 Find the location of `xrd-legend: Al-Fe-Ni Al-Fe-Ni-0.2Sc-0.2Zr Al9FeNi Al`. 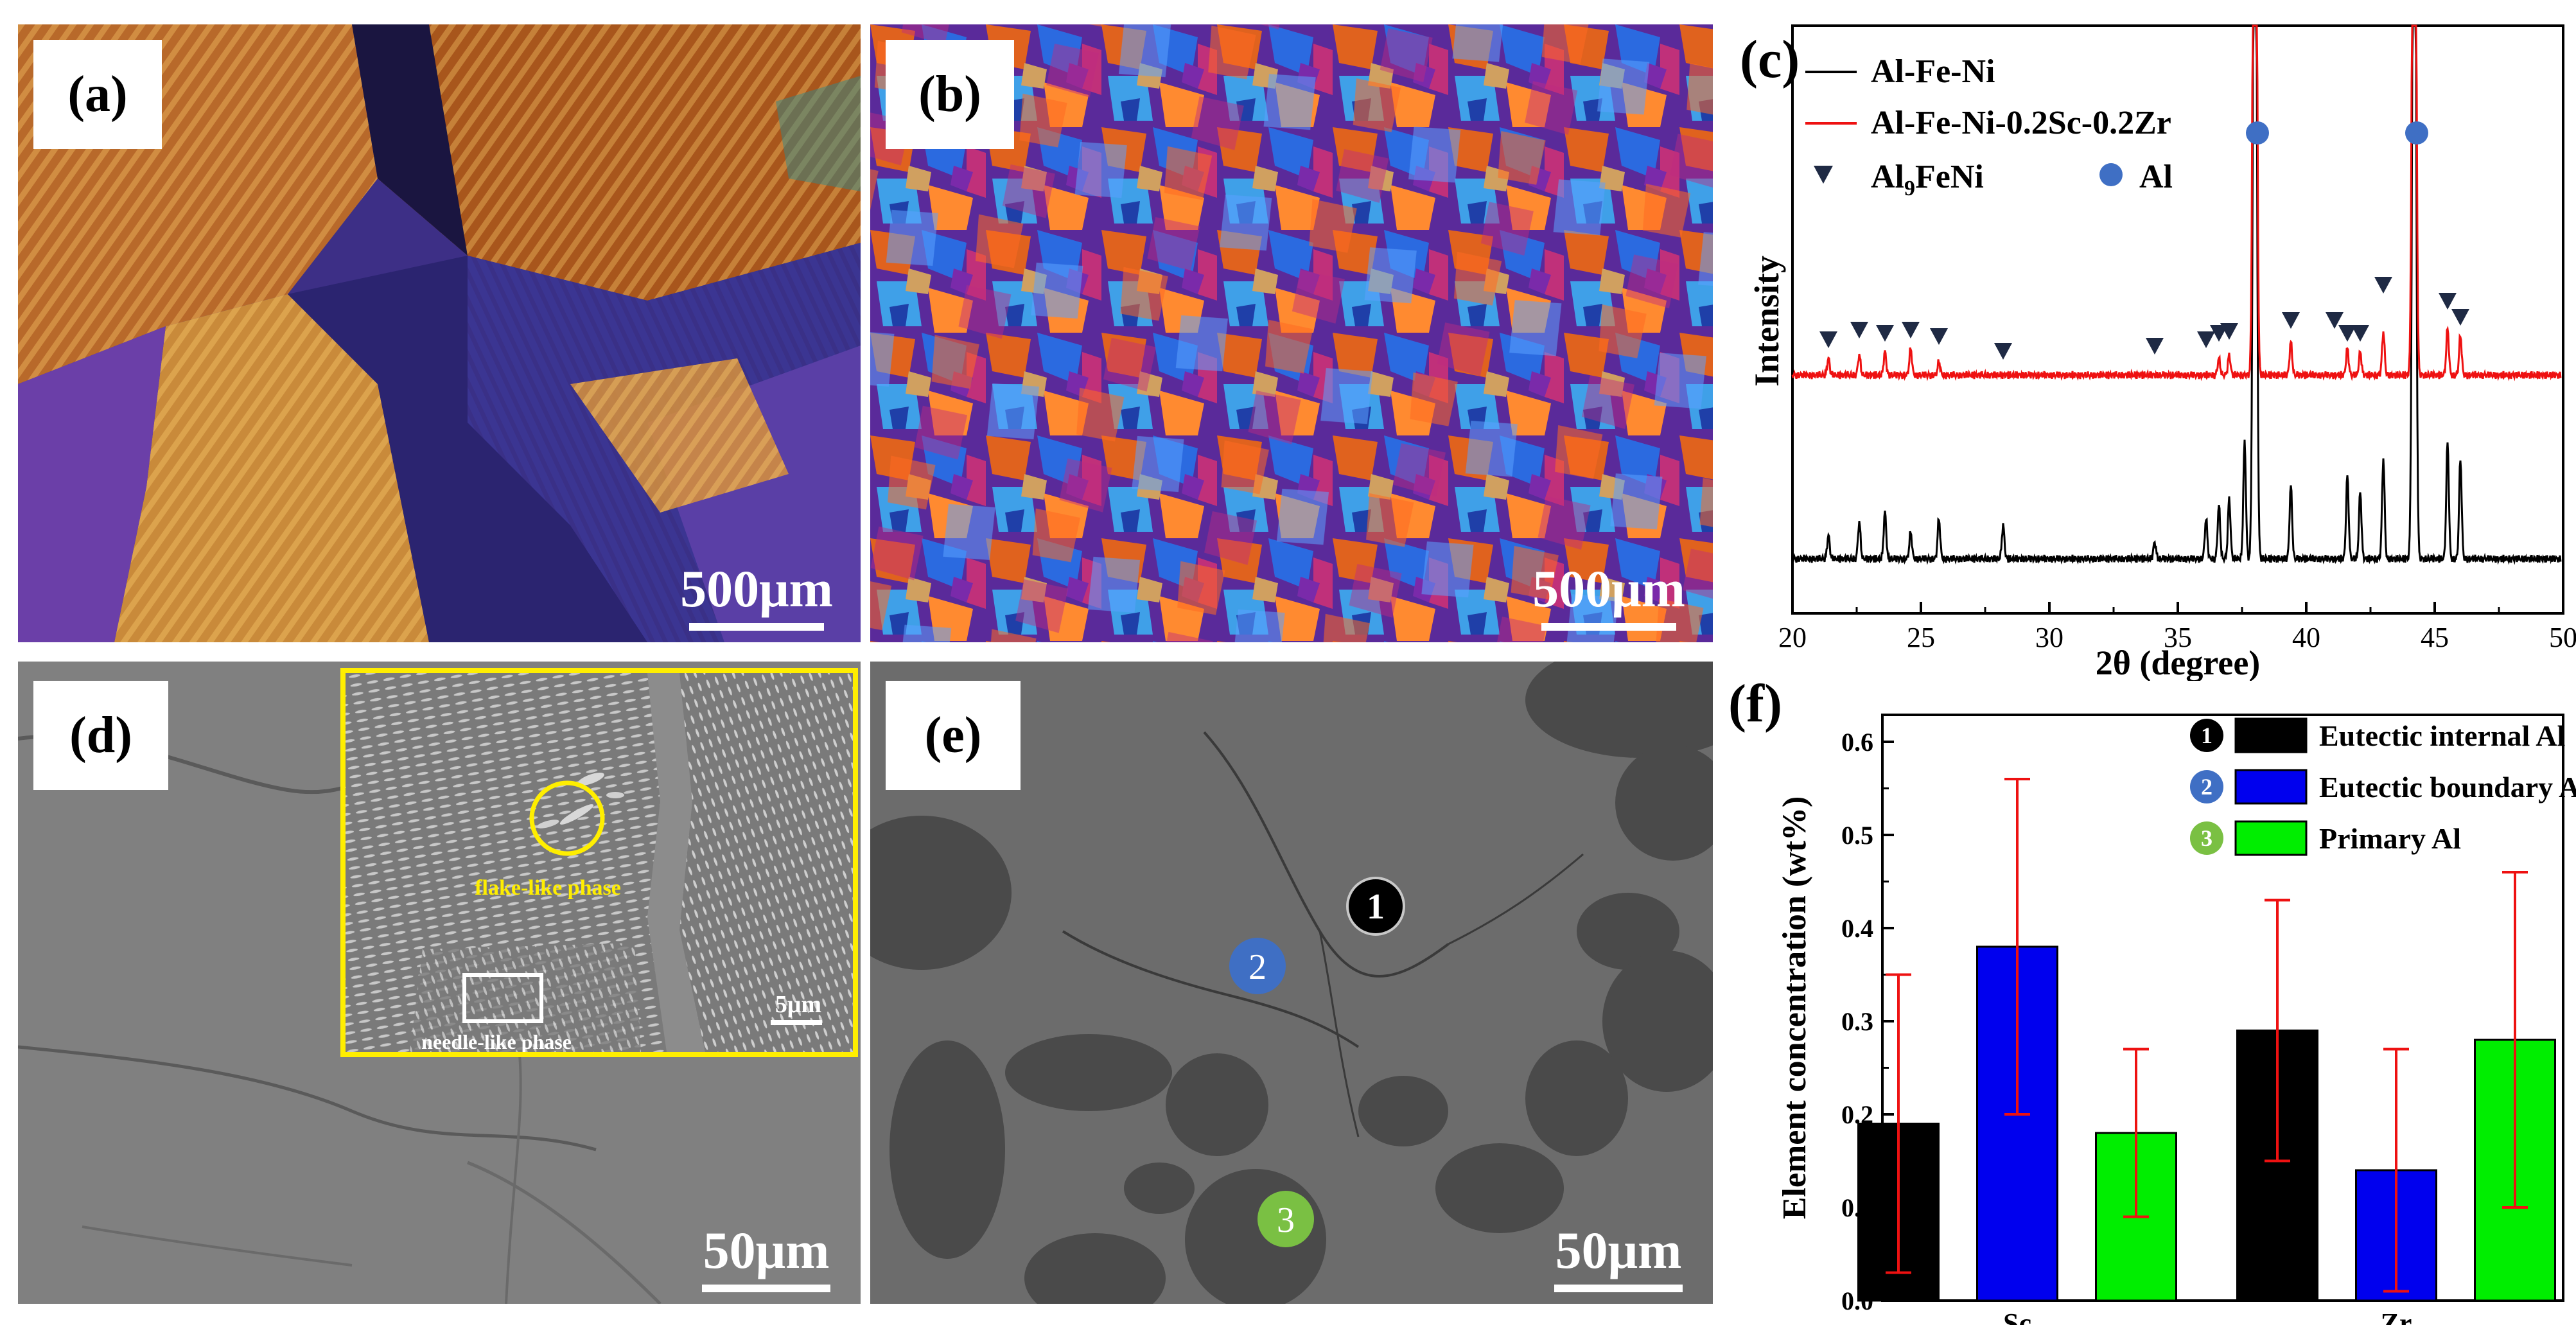

xrd-legend: Al-Fe-Ni Al-Fe-Ni-0.2Sc-0.2Zr Al9FeNi Al is located at coordinates (1989, 127).